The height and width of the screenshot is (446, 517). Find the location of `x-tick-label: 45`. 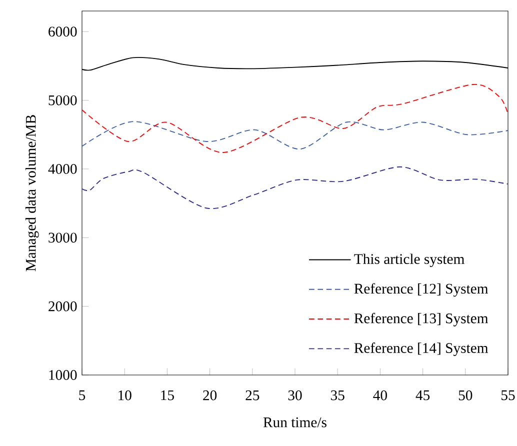

x-tick-label: 45 is located at coordinates (423, 395).